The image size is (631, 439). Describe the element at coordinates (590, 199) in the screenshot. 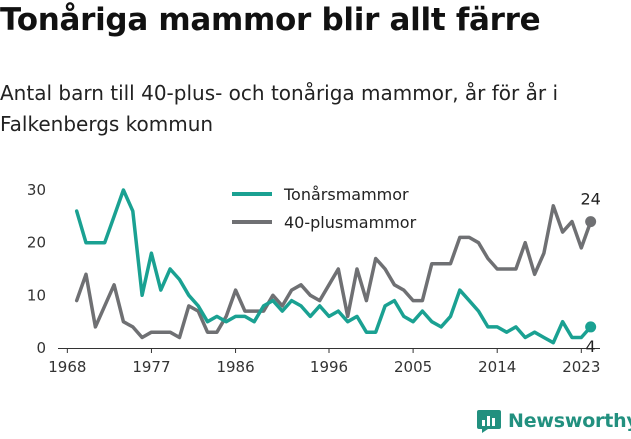

I see `end-value-label: 24` at that location.